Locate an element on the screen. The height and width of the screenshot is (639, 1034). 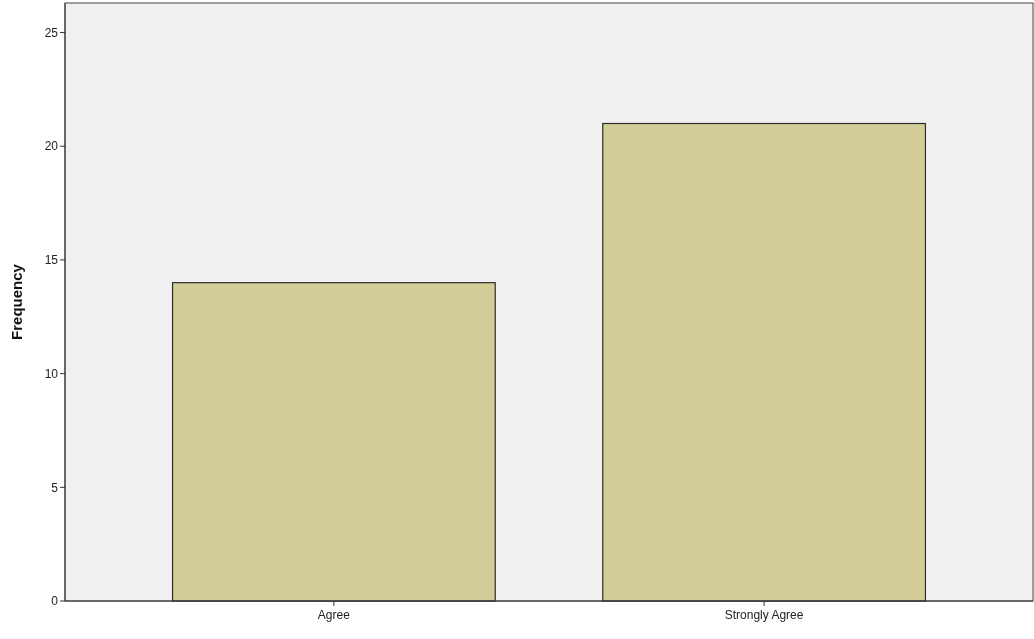
x-tick-label: Agree is located at coordinates (334, 615).